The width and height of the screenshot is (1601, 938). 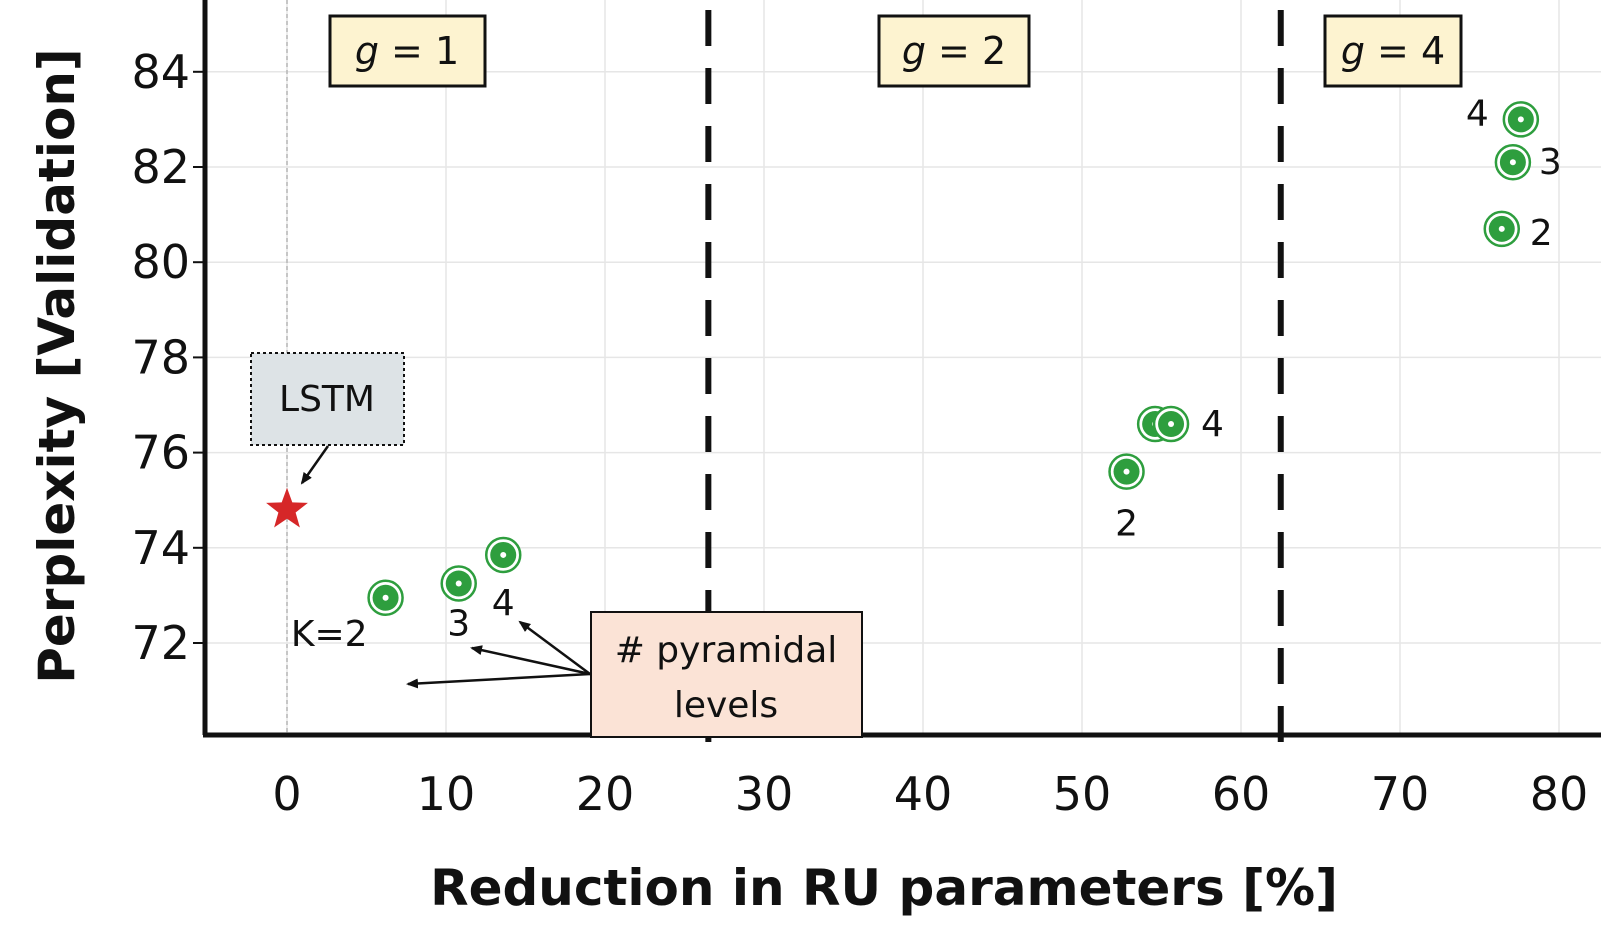 I want to click on arrow-to-k4, so click(x=554, y=648).